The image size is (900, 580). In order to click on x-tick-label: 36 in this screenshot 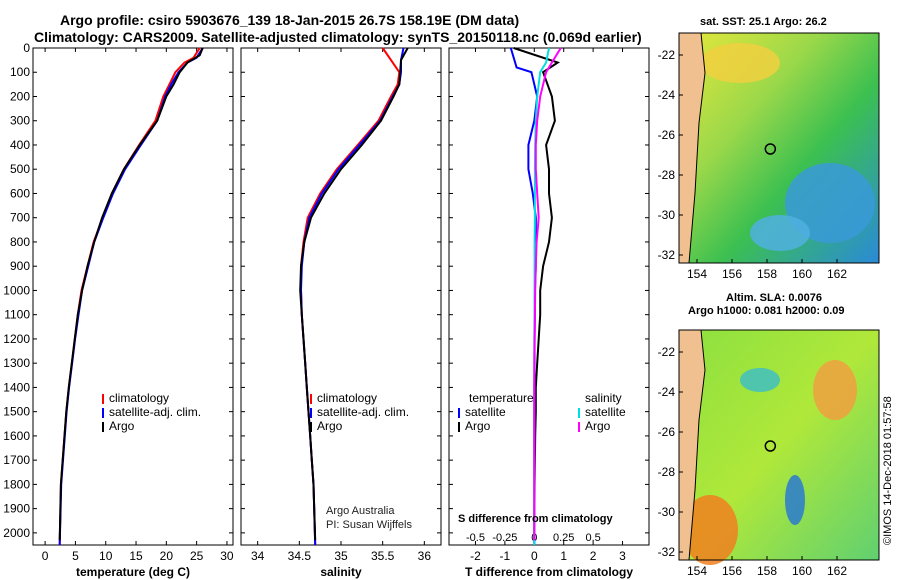, I will do `click(425, 556)`.